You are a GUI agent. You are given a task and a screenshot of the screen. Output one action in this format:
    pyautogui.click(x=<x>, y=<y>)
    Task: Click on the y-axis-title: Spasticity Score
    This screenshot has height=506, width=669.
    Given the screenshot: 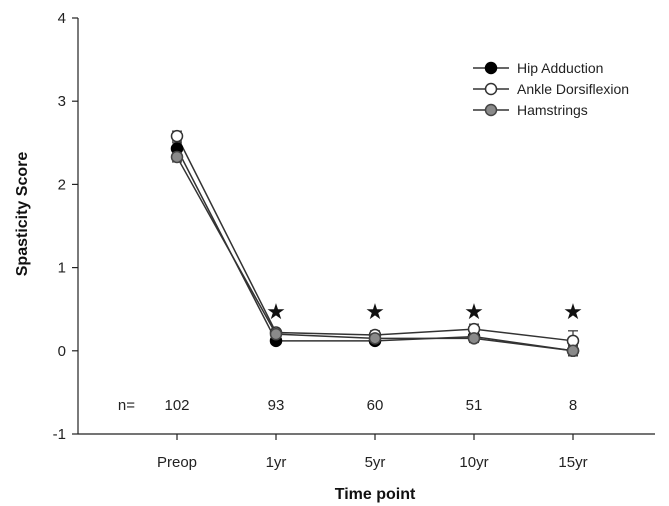 What is the action you would take?
    pyautogui.click(x=22, y=214)
    